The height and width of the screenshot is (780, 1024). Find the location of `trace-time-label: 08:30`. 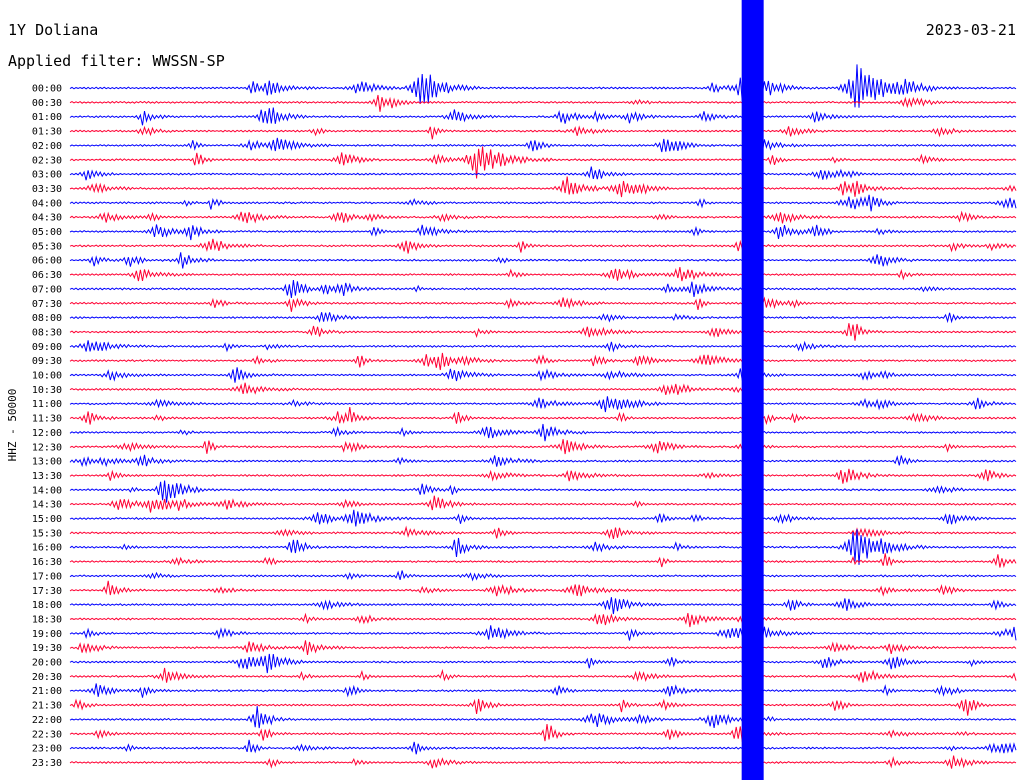

trace-time-label: 08:30 is located at coordinates (47, 332).